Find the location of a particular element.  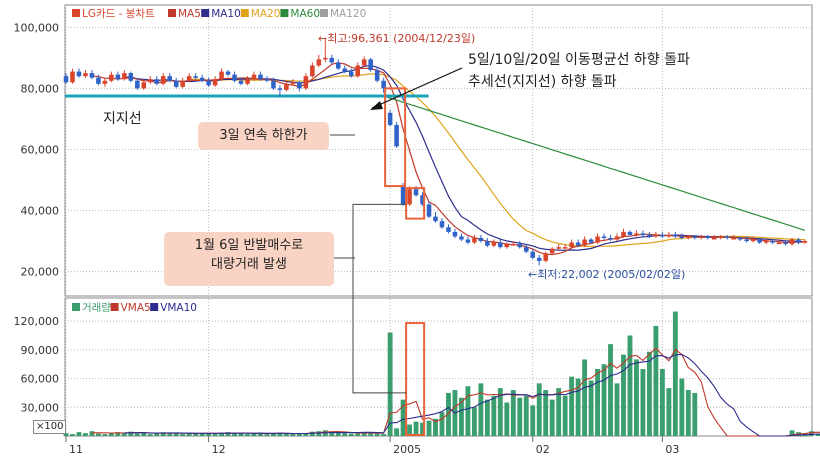

rebound-box is located at coordinates (415, 203).